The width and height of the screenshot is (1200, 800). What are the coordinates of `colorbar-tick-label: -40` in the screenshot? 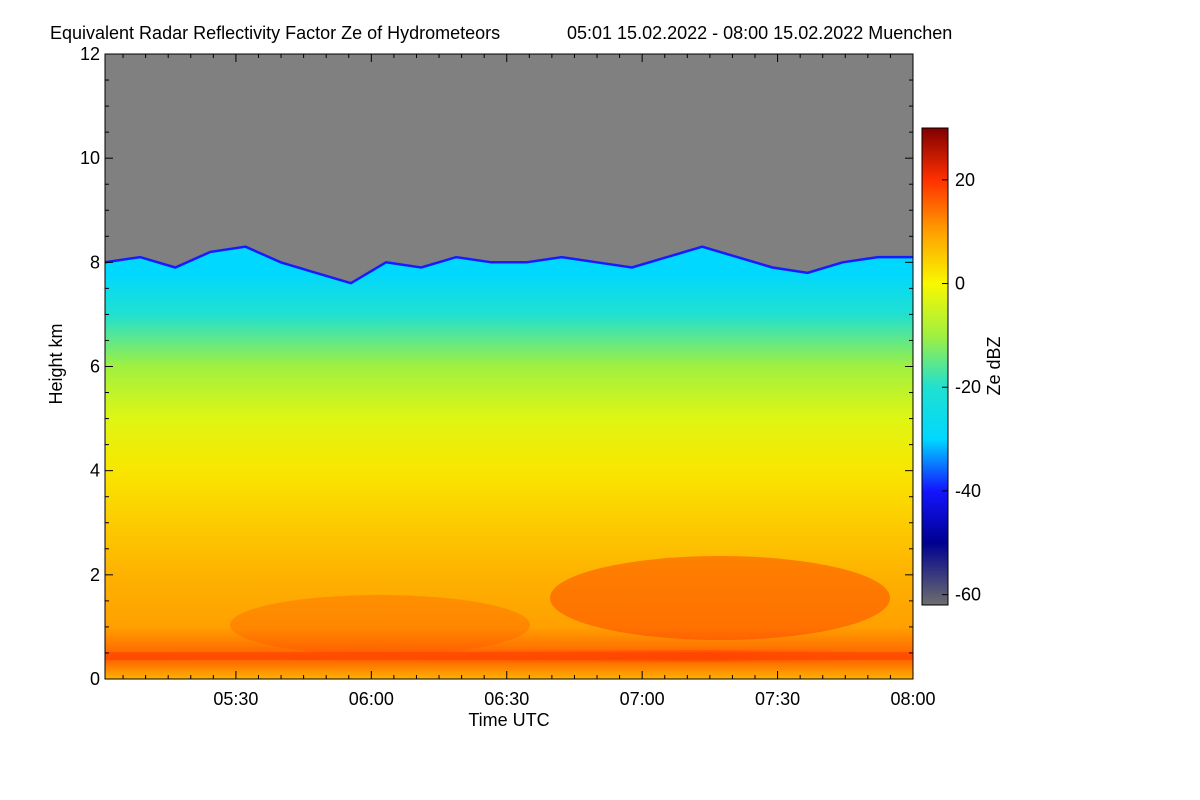 It's located at (968, 491).